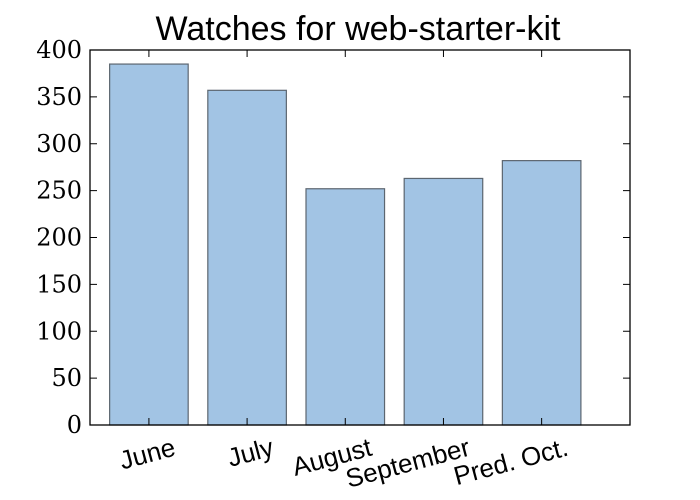 The height and width of the screenshot is (500, 700). What do you see at coordinates (541, 293) in the screenshot?
I see `bar-pred-oct` at bounding box center [541, 293].